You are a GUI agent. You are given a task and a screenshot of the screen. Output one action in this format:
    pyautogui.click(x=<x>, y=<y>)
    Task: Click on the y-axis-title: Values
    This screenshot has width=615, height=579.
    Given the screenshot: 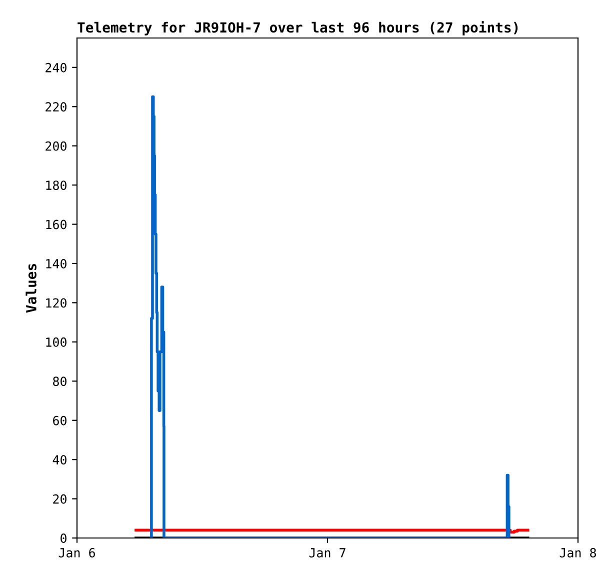 What is the action you would take?
    pyautogui.click(x=31, y=288)
    